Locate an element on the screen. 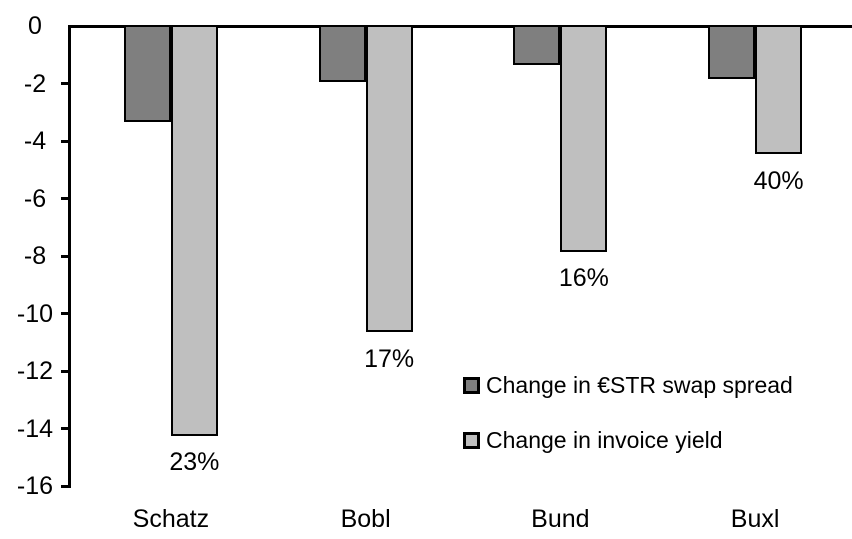 This screenshot has height=539, width=852. y-tick-label: -2 is located at coordinates (35, 83).